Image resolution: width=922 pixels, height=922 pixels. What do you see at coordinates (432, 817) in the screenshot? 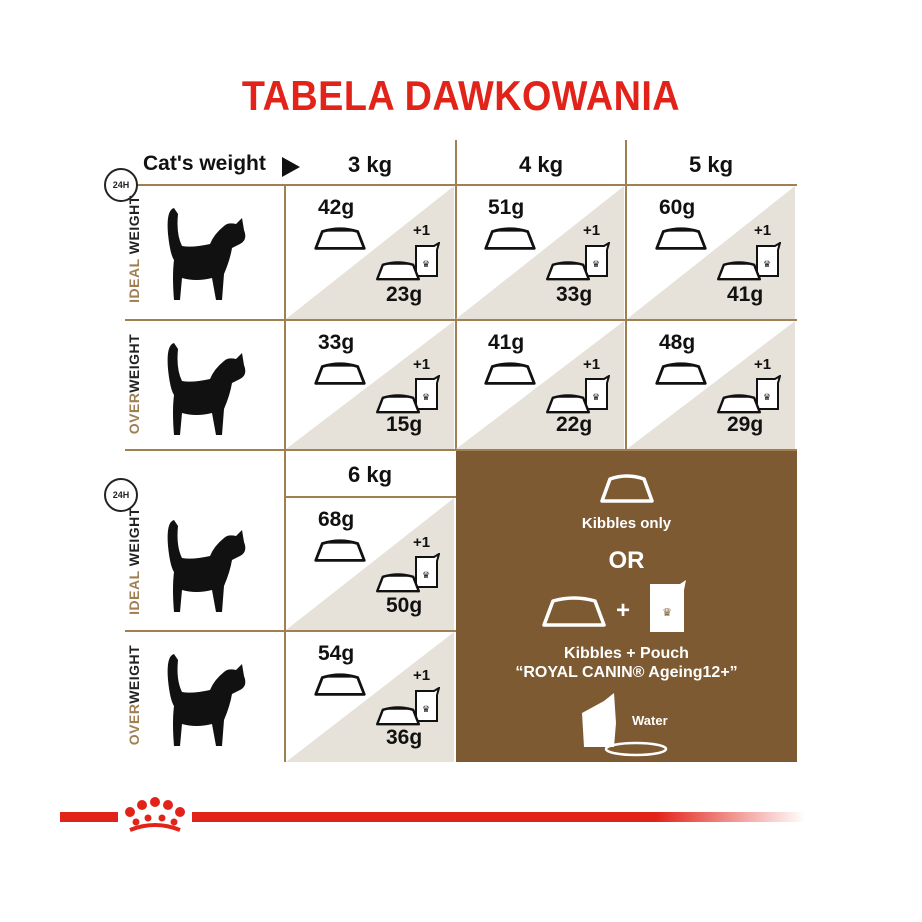
I see `footer-line` at bounding box center [432, 817].